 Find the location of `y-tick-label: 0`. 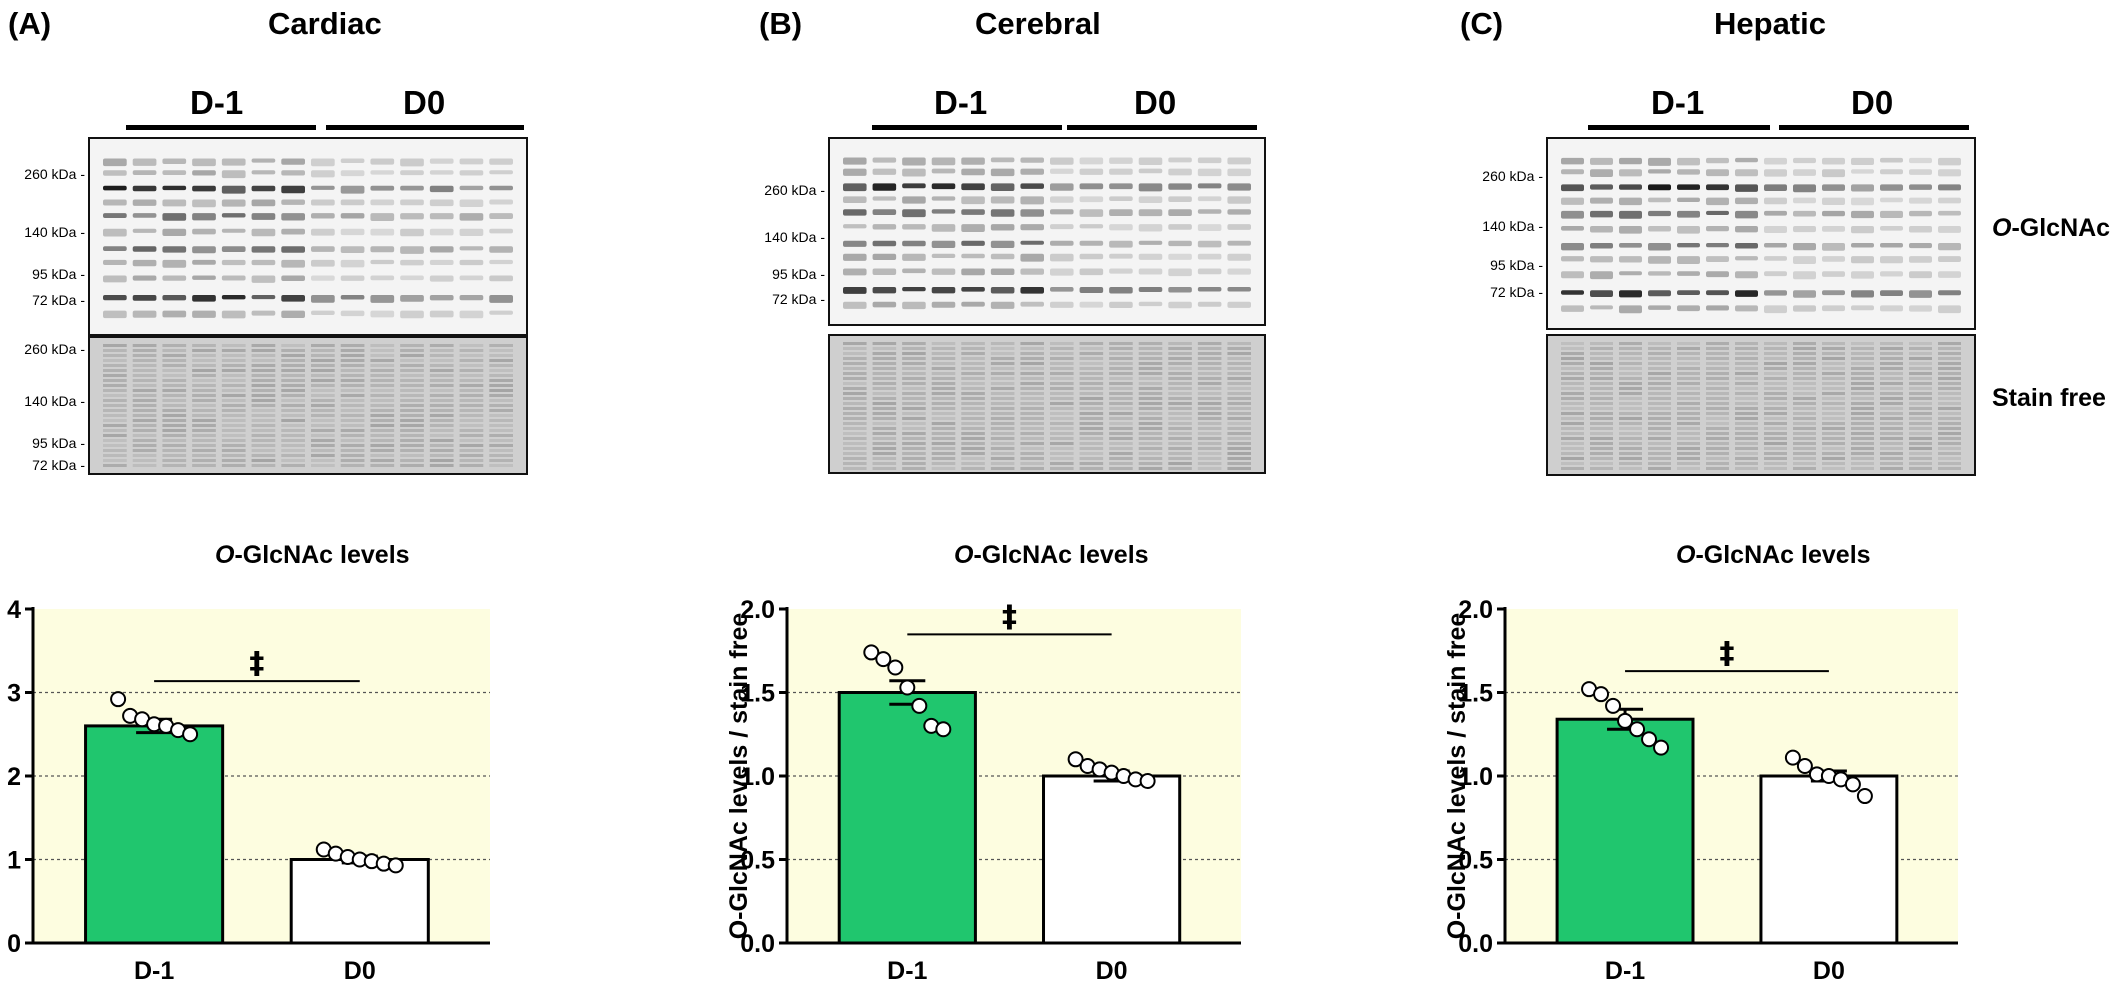

y-tick-label: 0 is located at coordinates (14, 944).